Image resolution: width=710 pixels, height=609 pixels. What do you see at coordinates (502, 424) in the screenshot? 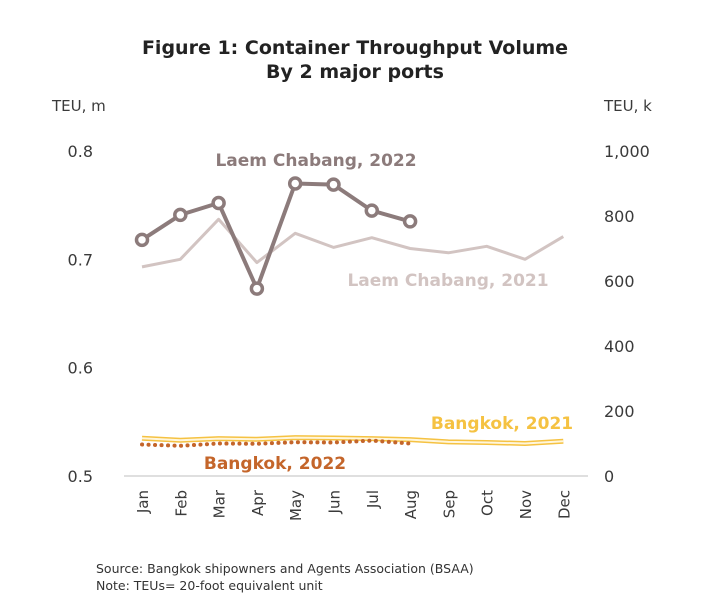
I see `series-label: Bangkok, 2021` at bounding box center [502, 424].